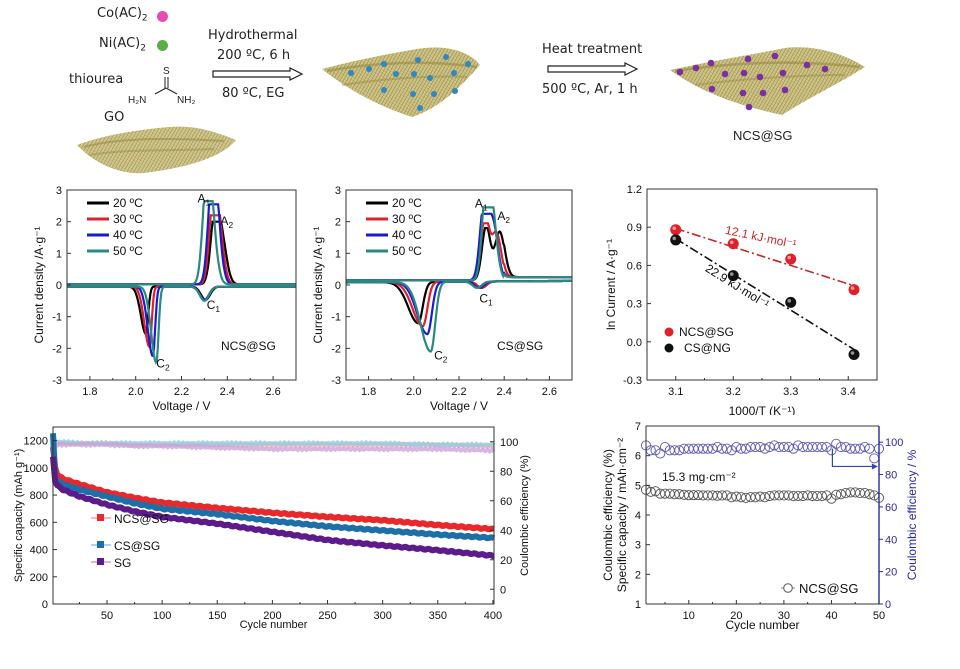 The width and height of the screenshot is (960, 669). Describe the element at coordinates (912, 514) in the screenshot. I see `y-right-axis-label: Coulombic efficiency / %` at that location.